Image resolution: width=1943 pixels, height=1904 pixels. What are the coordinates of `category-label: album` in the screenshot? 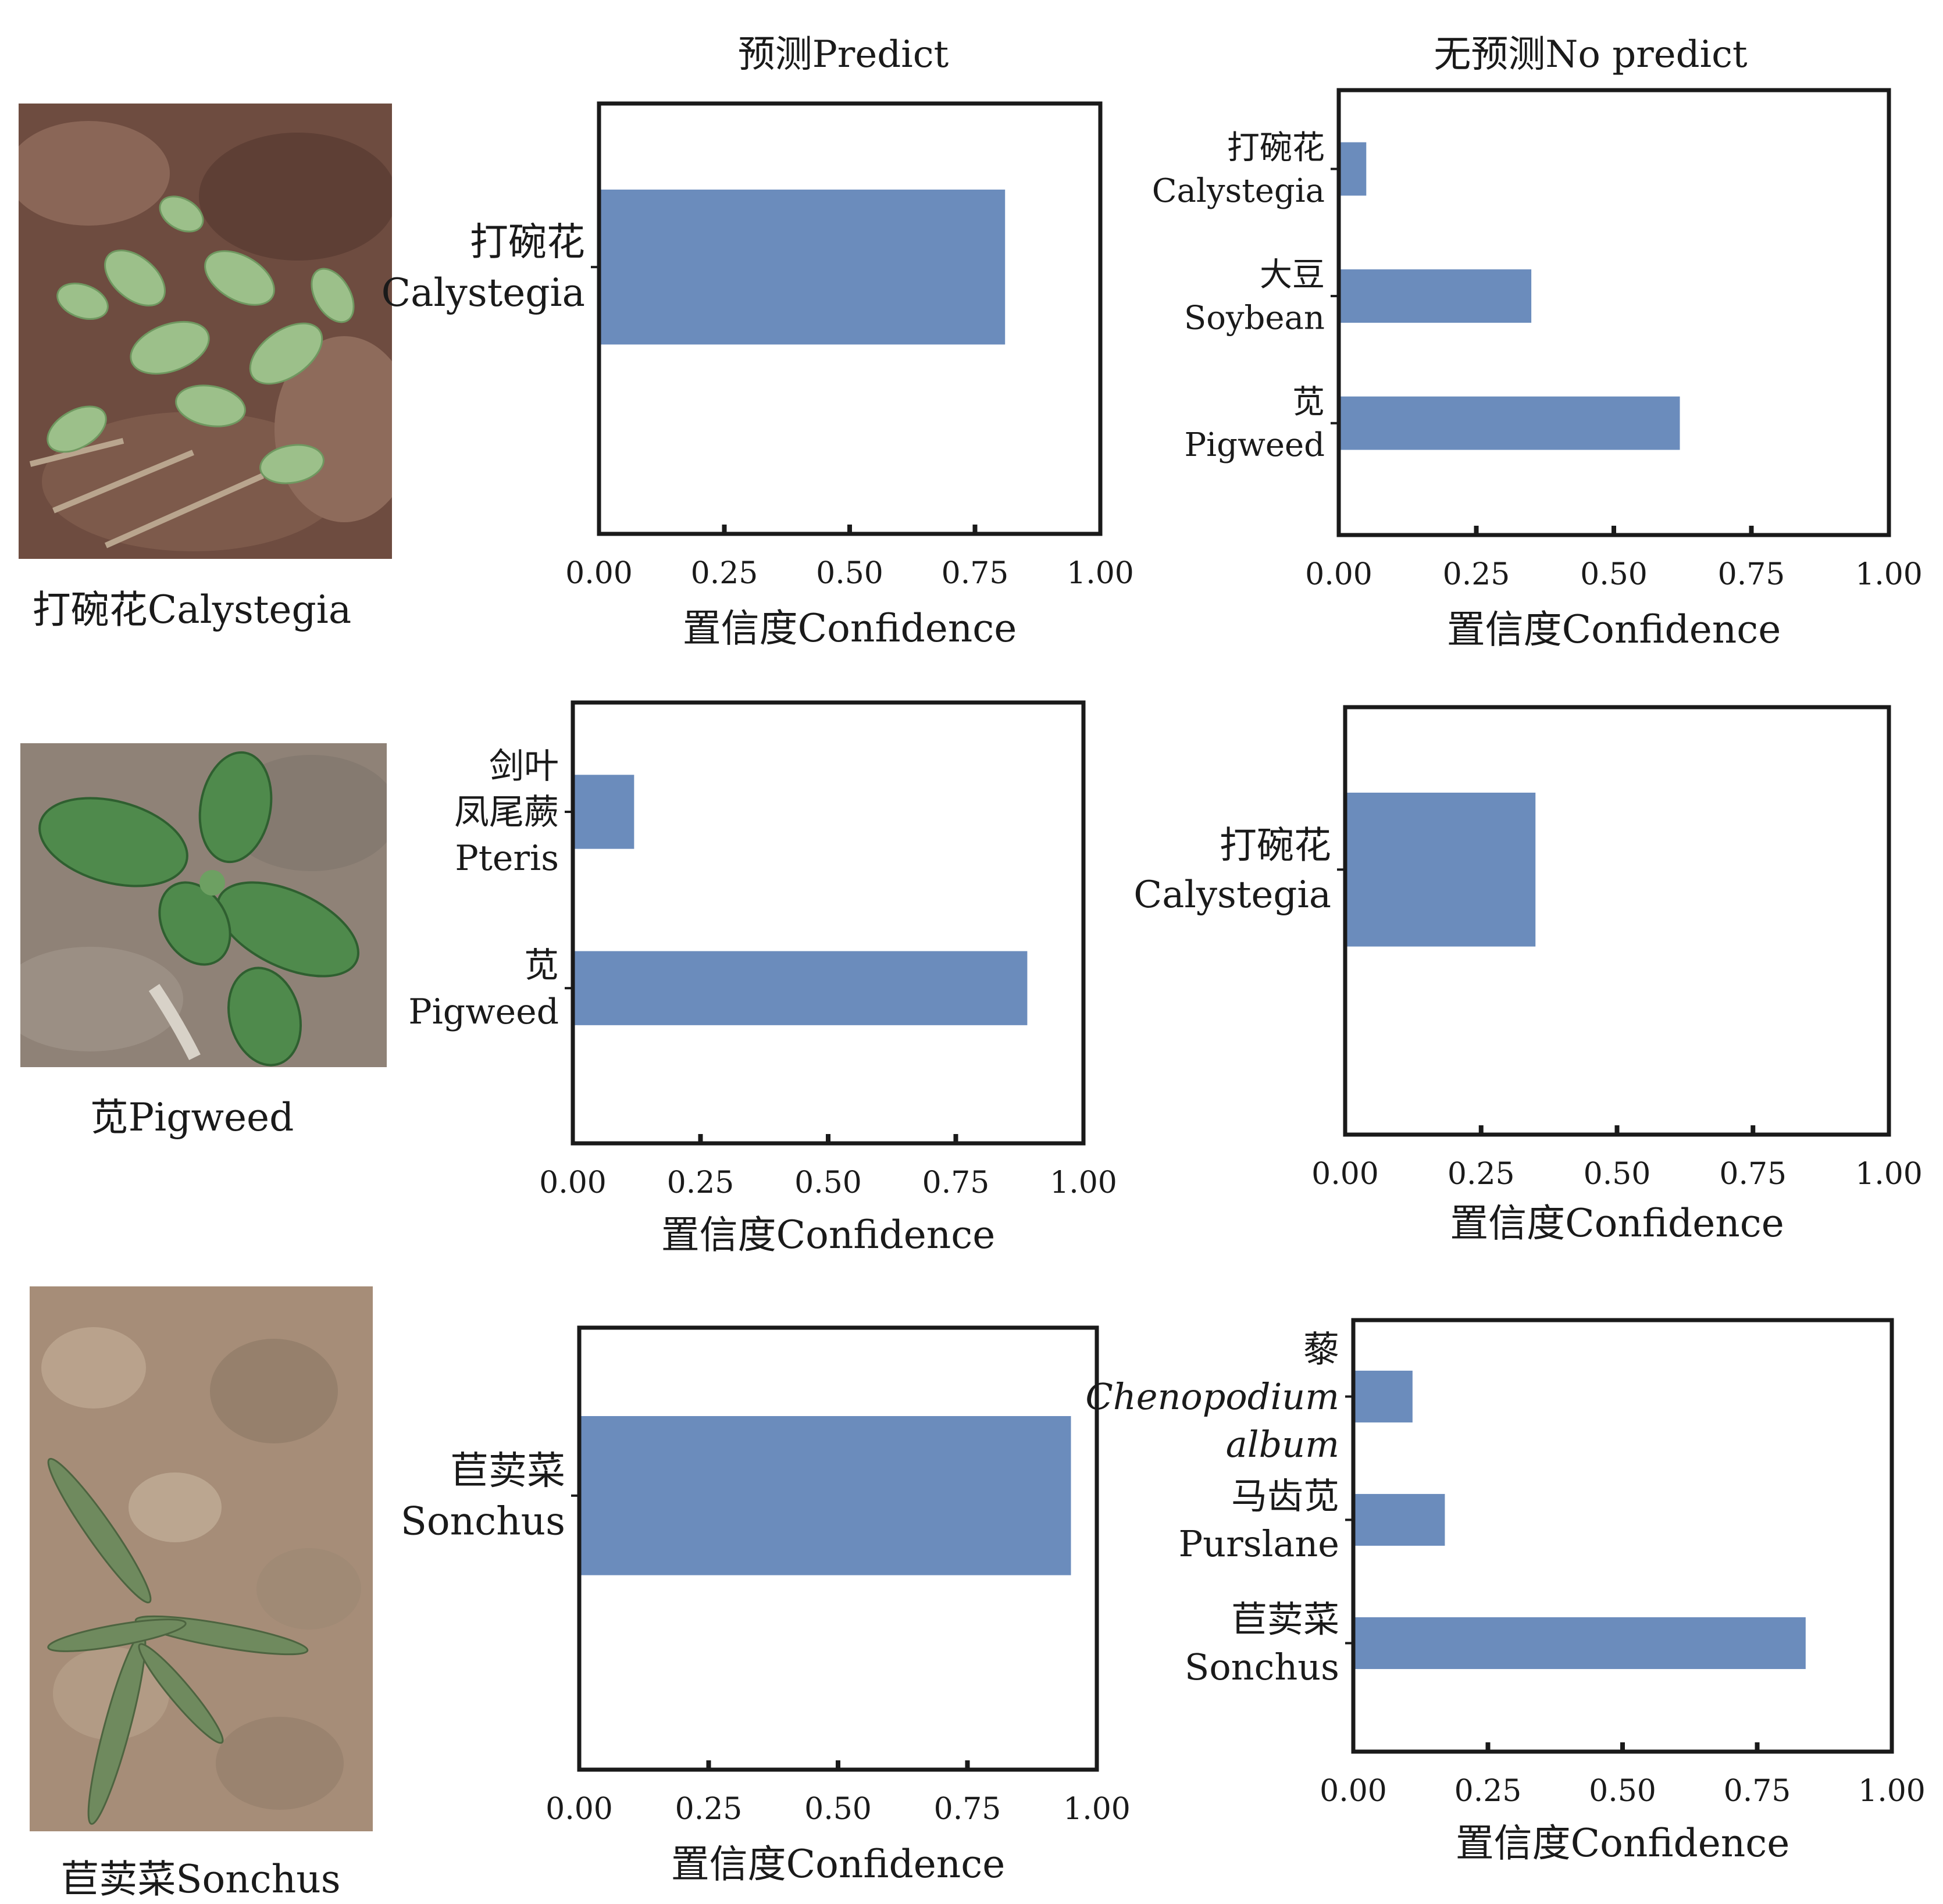 It's located at (1282, 1445).